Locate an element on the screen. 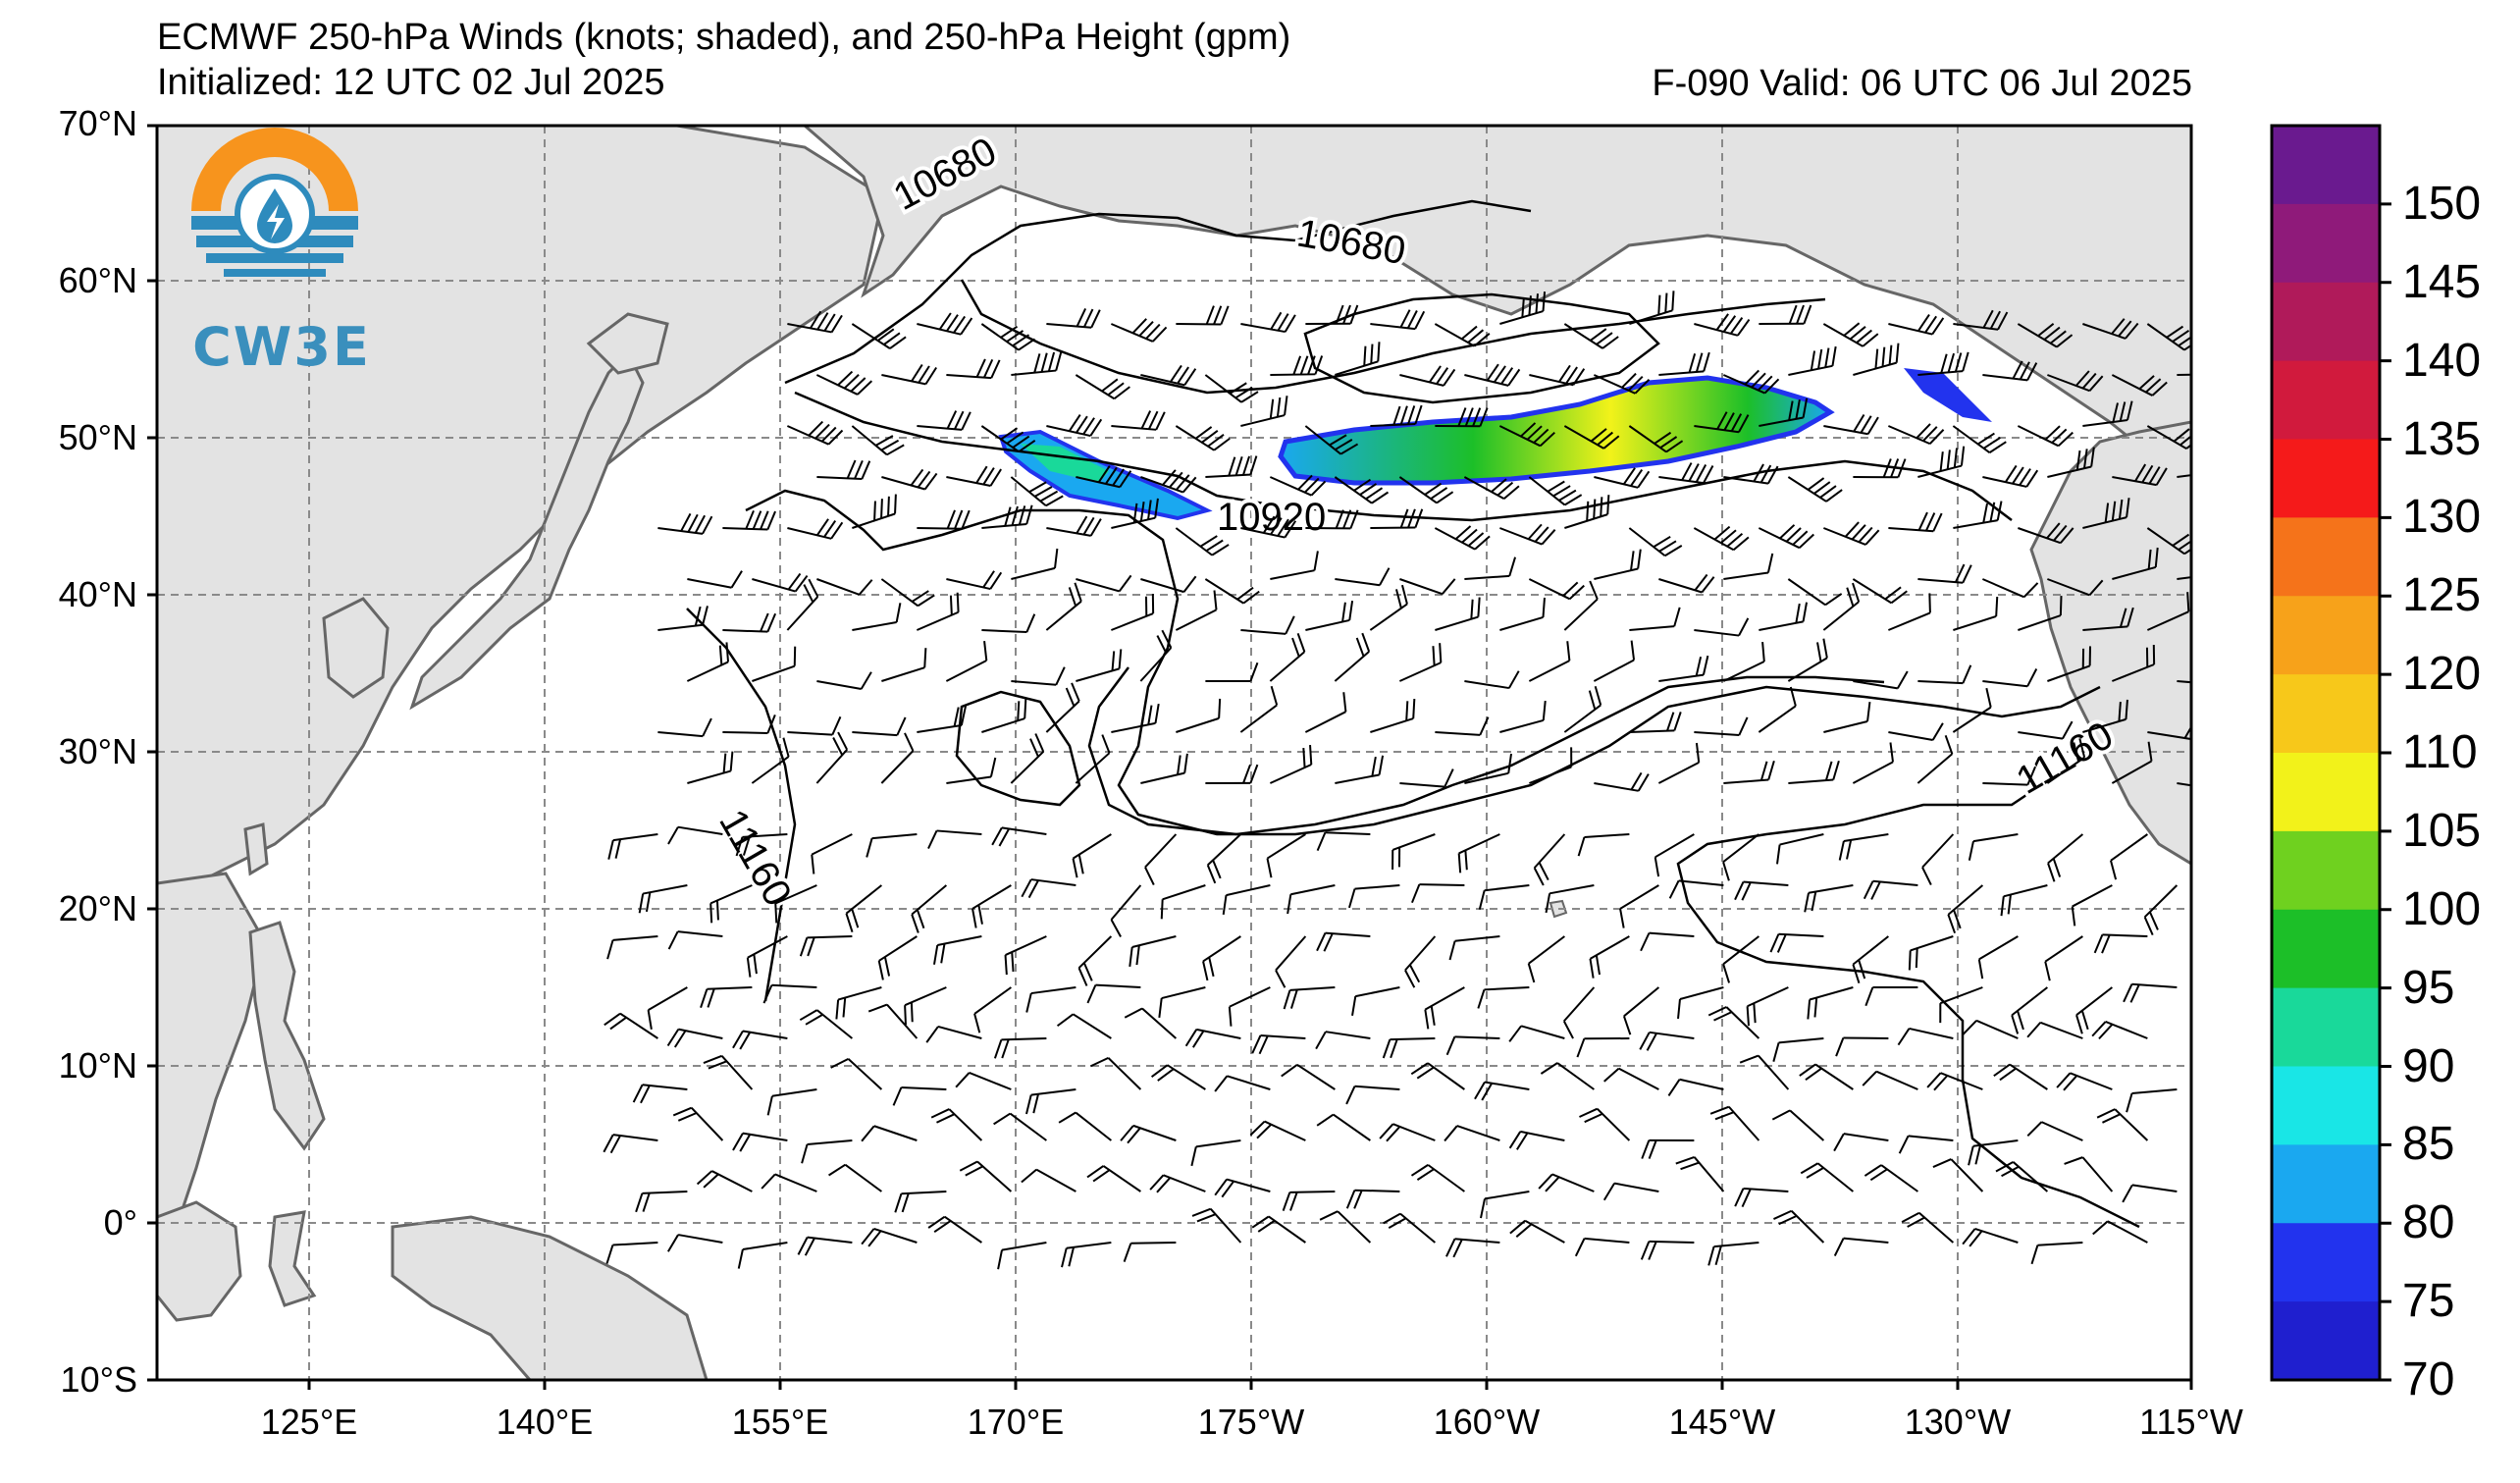 The image size is (2520, 1483). lon-label: 115°W is located at coordinates (2191, 1422).